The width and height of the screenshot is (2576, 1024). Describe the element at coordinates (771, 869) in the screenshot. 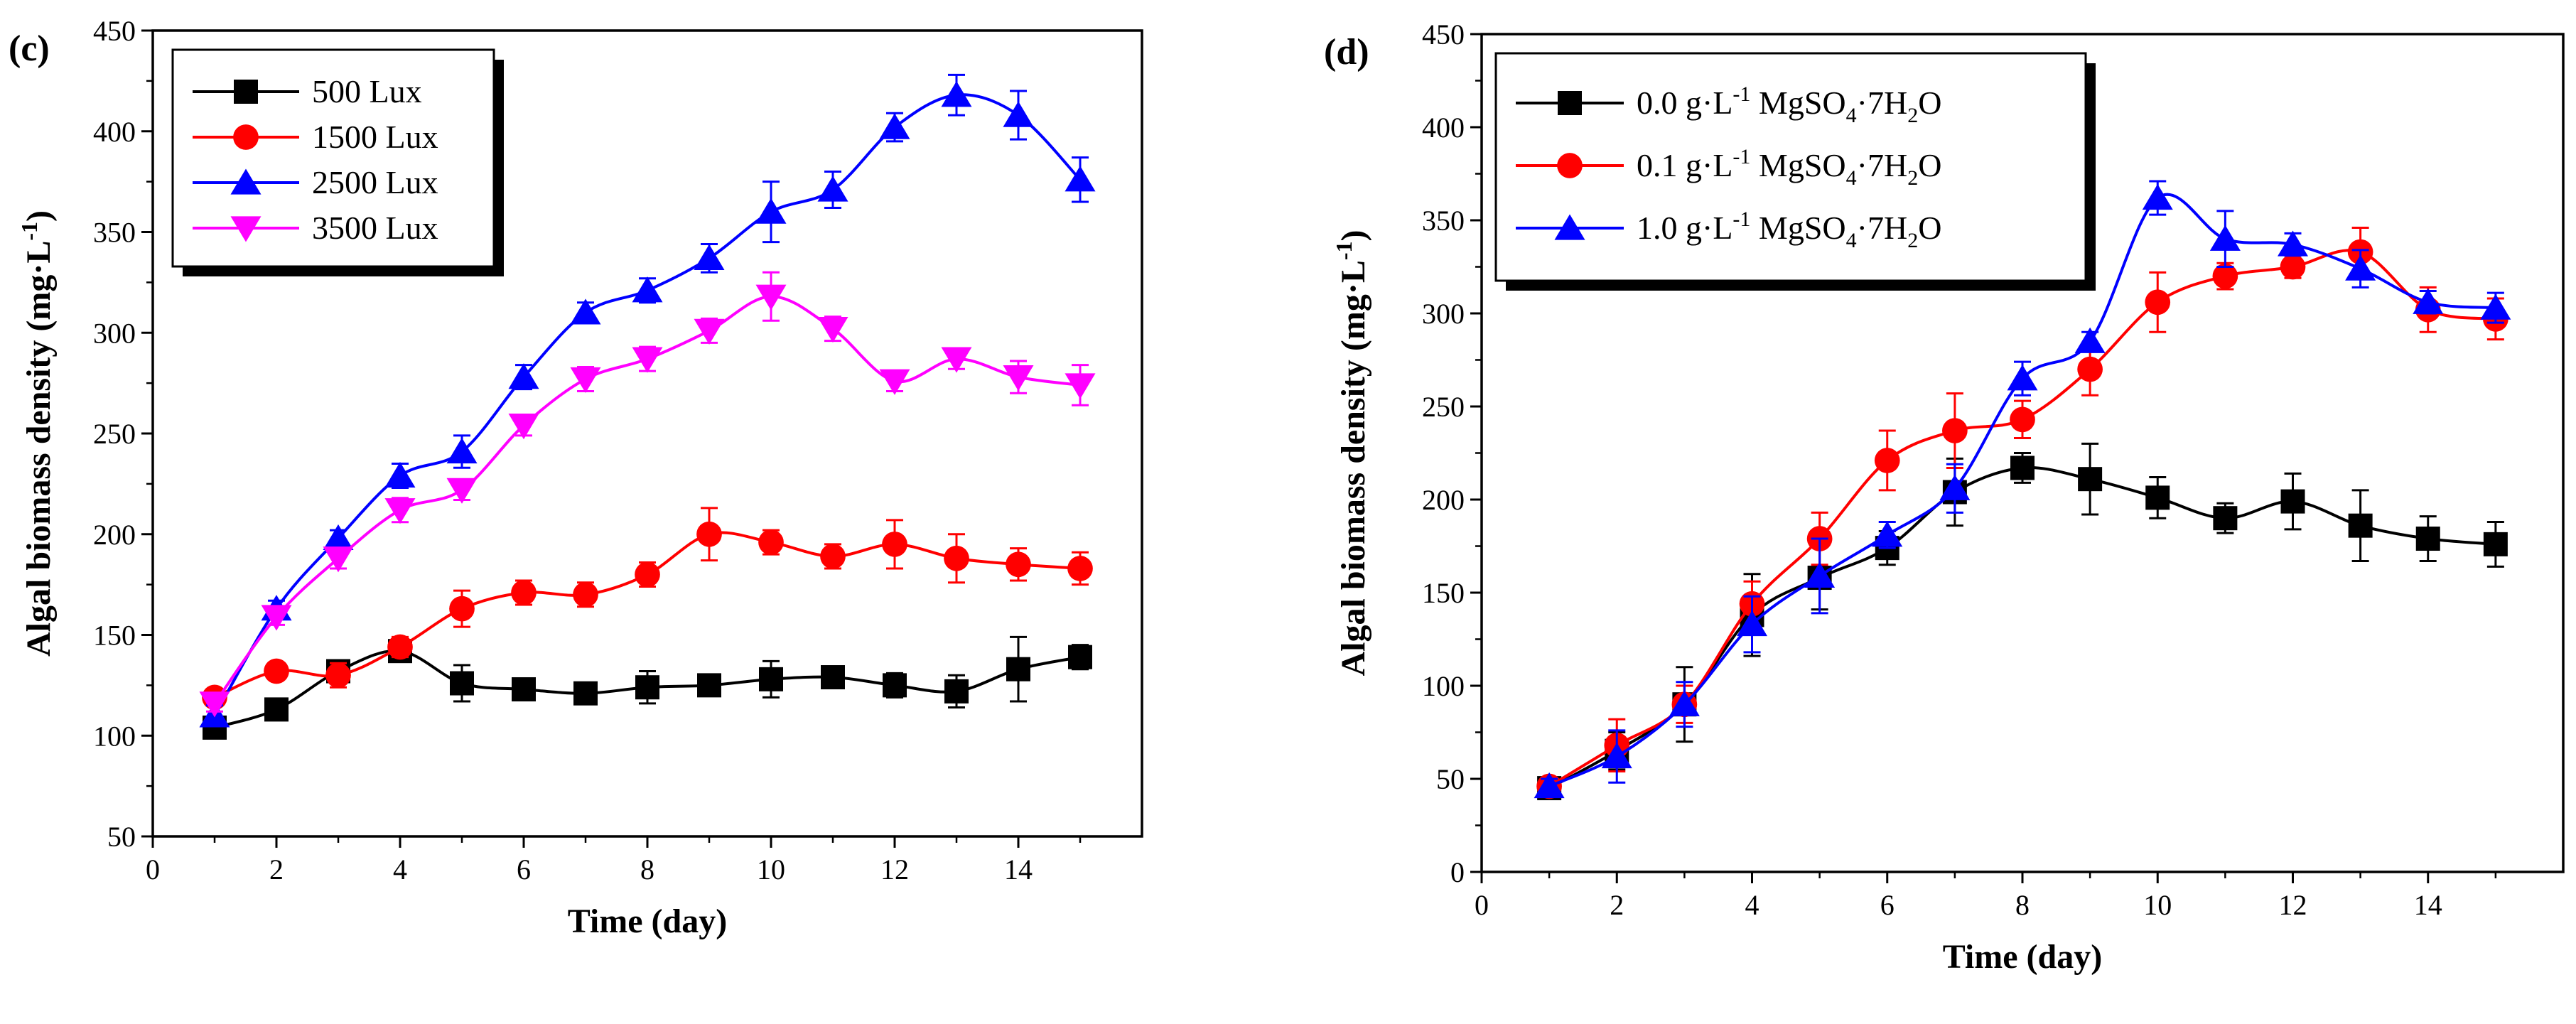

I see `x-tick-label: 10` at that location.